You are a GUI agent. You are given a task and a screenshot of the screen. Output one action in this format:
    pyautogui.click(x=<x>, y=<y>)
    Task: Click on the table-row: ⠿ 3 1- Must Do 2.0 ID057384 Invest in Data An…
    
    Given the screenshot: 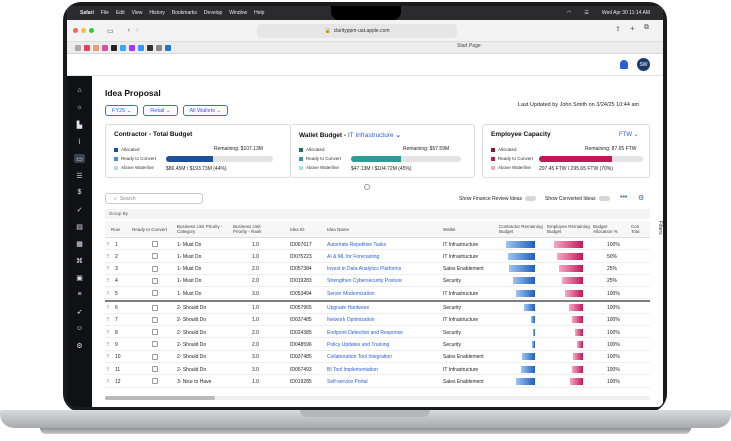 What is the action you would take?
    pyautogui.click(x=377, y=269)
    